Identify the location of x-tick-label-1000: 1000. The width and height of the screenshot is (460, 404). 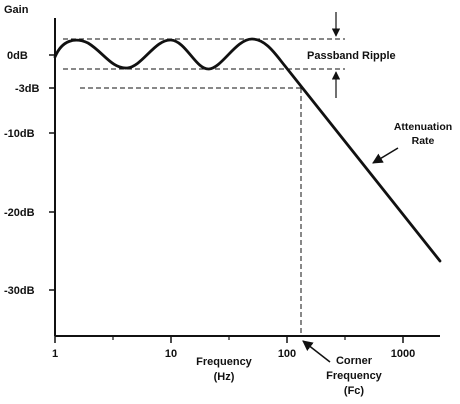
(403, 354).